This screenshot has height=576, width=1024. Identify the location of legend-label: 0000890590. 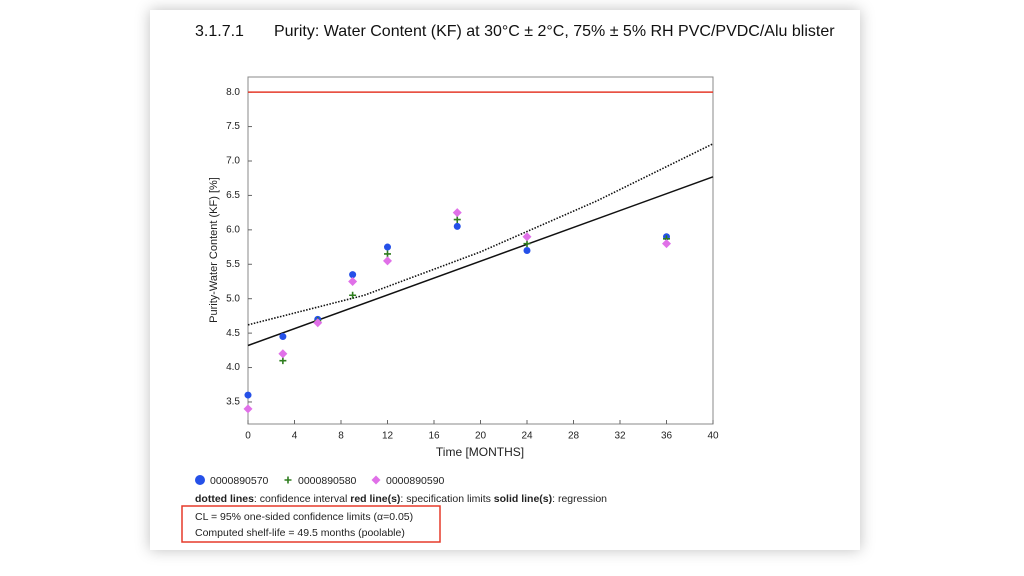
(415, 481).